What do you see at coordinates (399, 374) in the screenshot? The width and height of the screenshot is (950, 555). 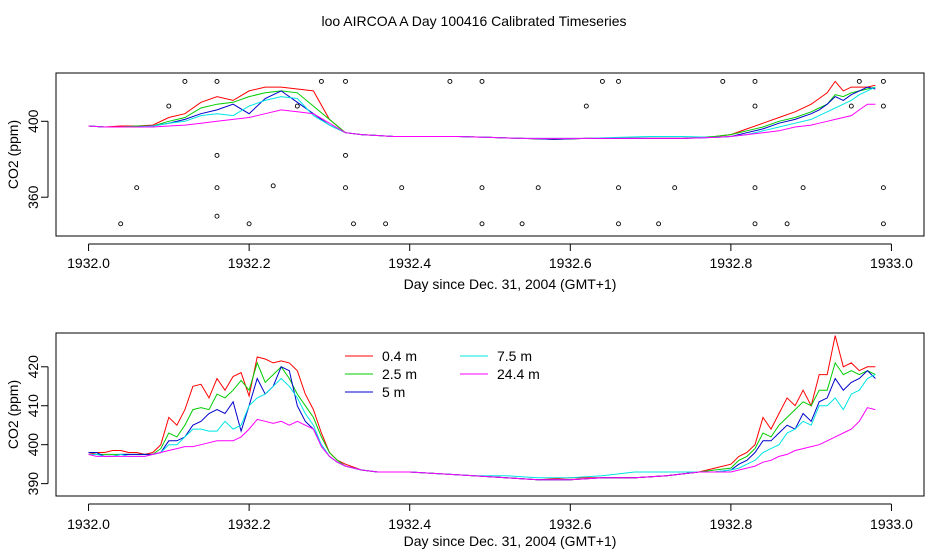 I see `legend-label: 2.5 m` at bounding box center [399, 374].